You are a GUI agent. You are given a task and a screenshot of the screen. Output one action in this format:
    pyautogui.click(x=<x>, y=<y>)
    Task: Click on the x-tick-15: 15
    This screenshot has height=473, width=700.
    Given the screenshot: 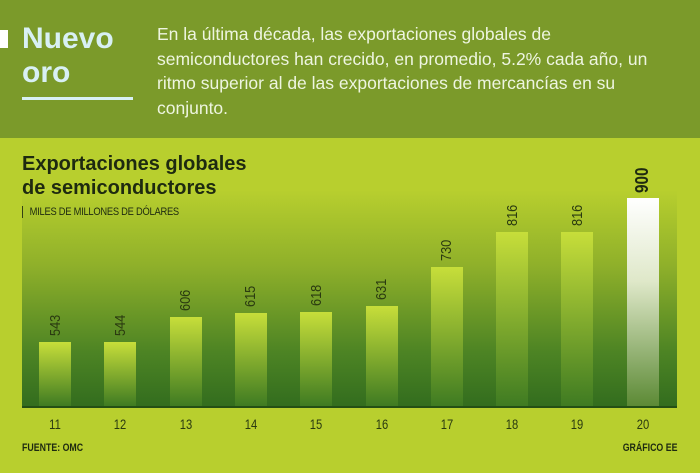 What is the action you would take?
    pyautogui.click(x=316, y=424)
    